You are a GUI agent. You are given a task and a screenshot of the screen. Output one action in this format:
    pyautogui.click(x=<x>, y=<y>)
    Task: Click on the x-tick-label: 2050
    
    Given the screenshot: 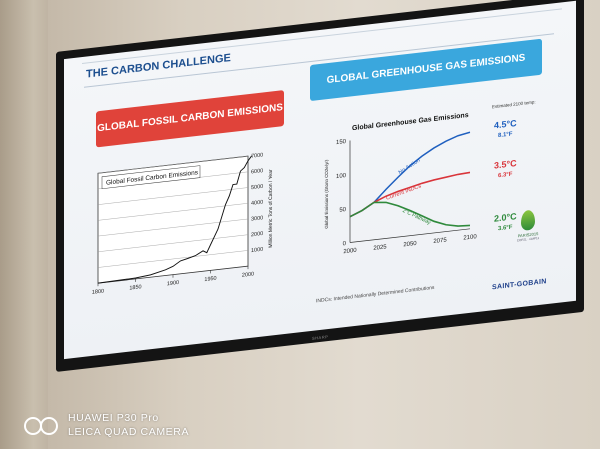 What is the action you would take?
    pyautogui.click(x=410, y=245)
    